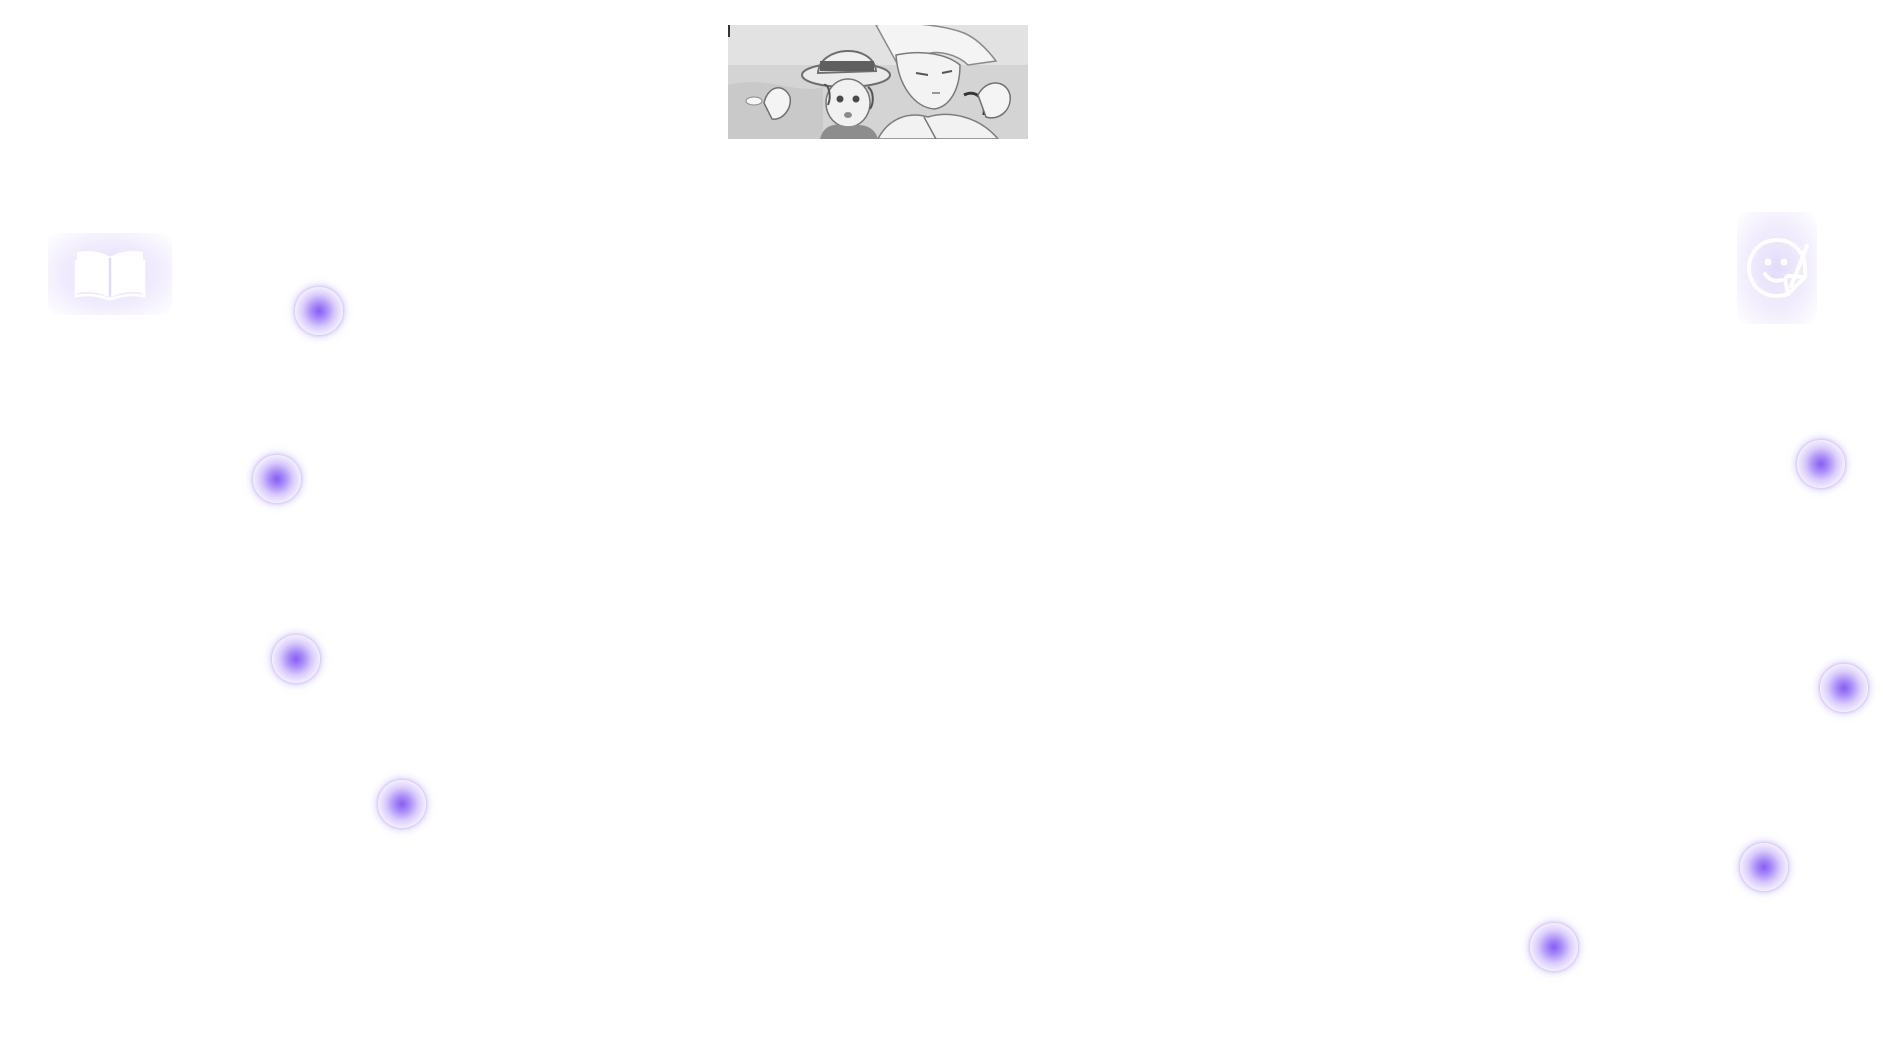 Image resolution: width=1883 pixels, height=1049 pixels. I want to click on banner-image, so click(878, 82).